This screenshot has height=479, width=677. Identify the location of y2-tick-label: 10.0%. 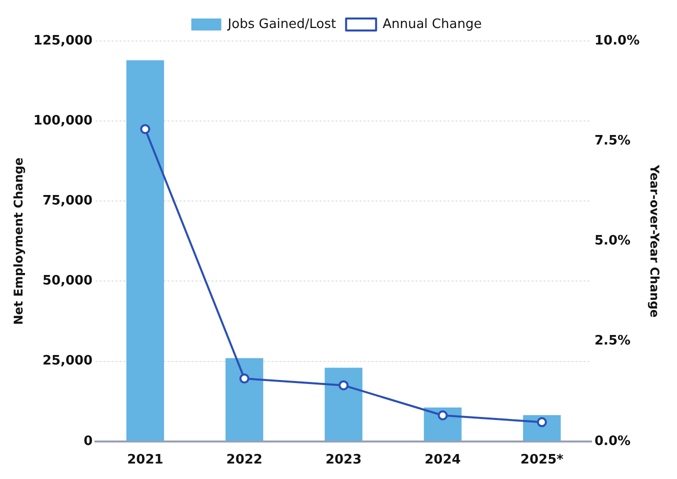
(617, 40).